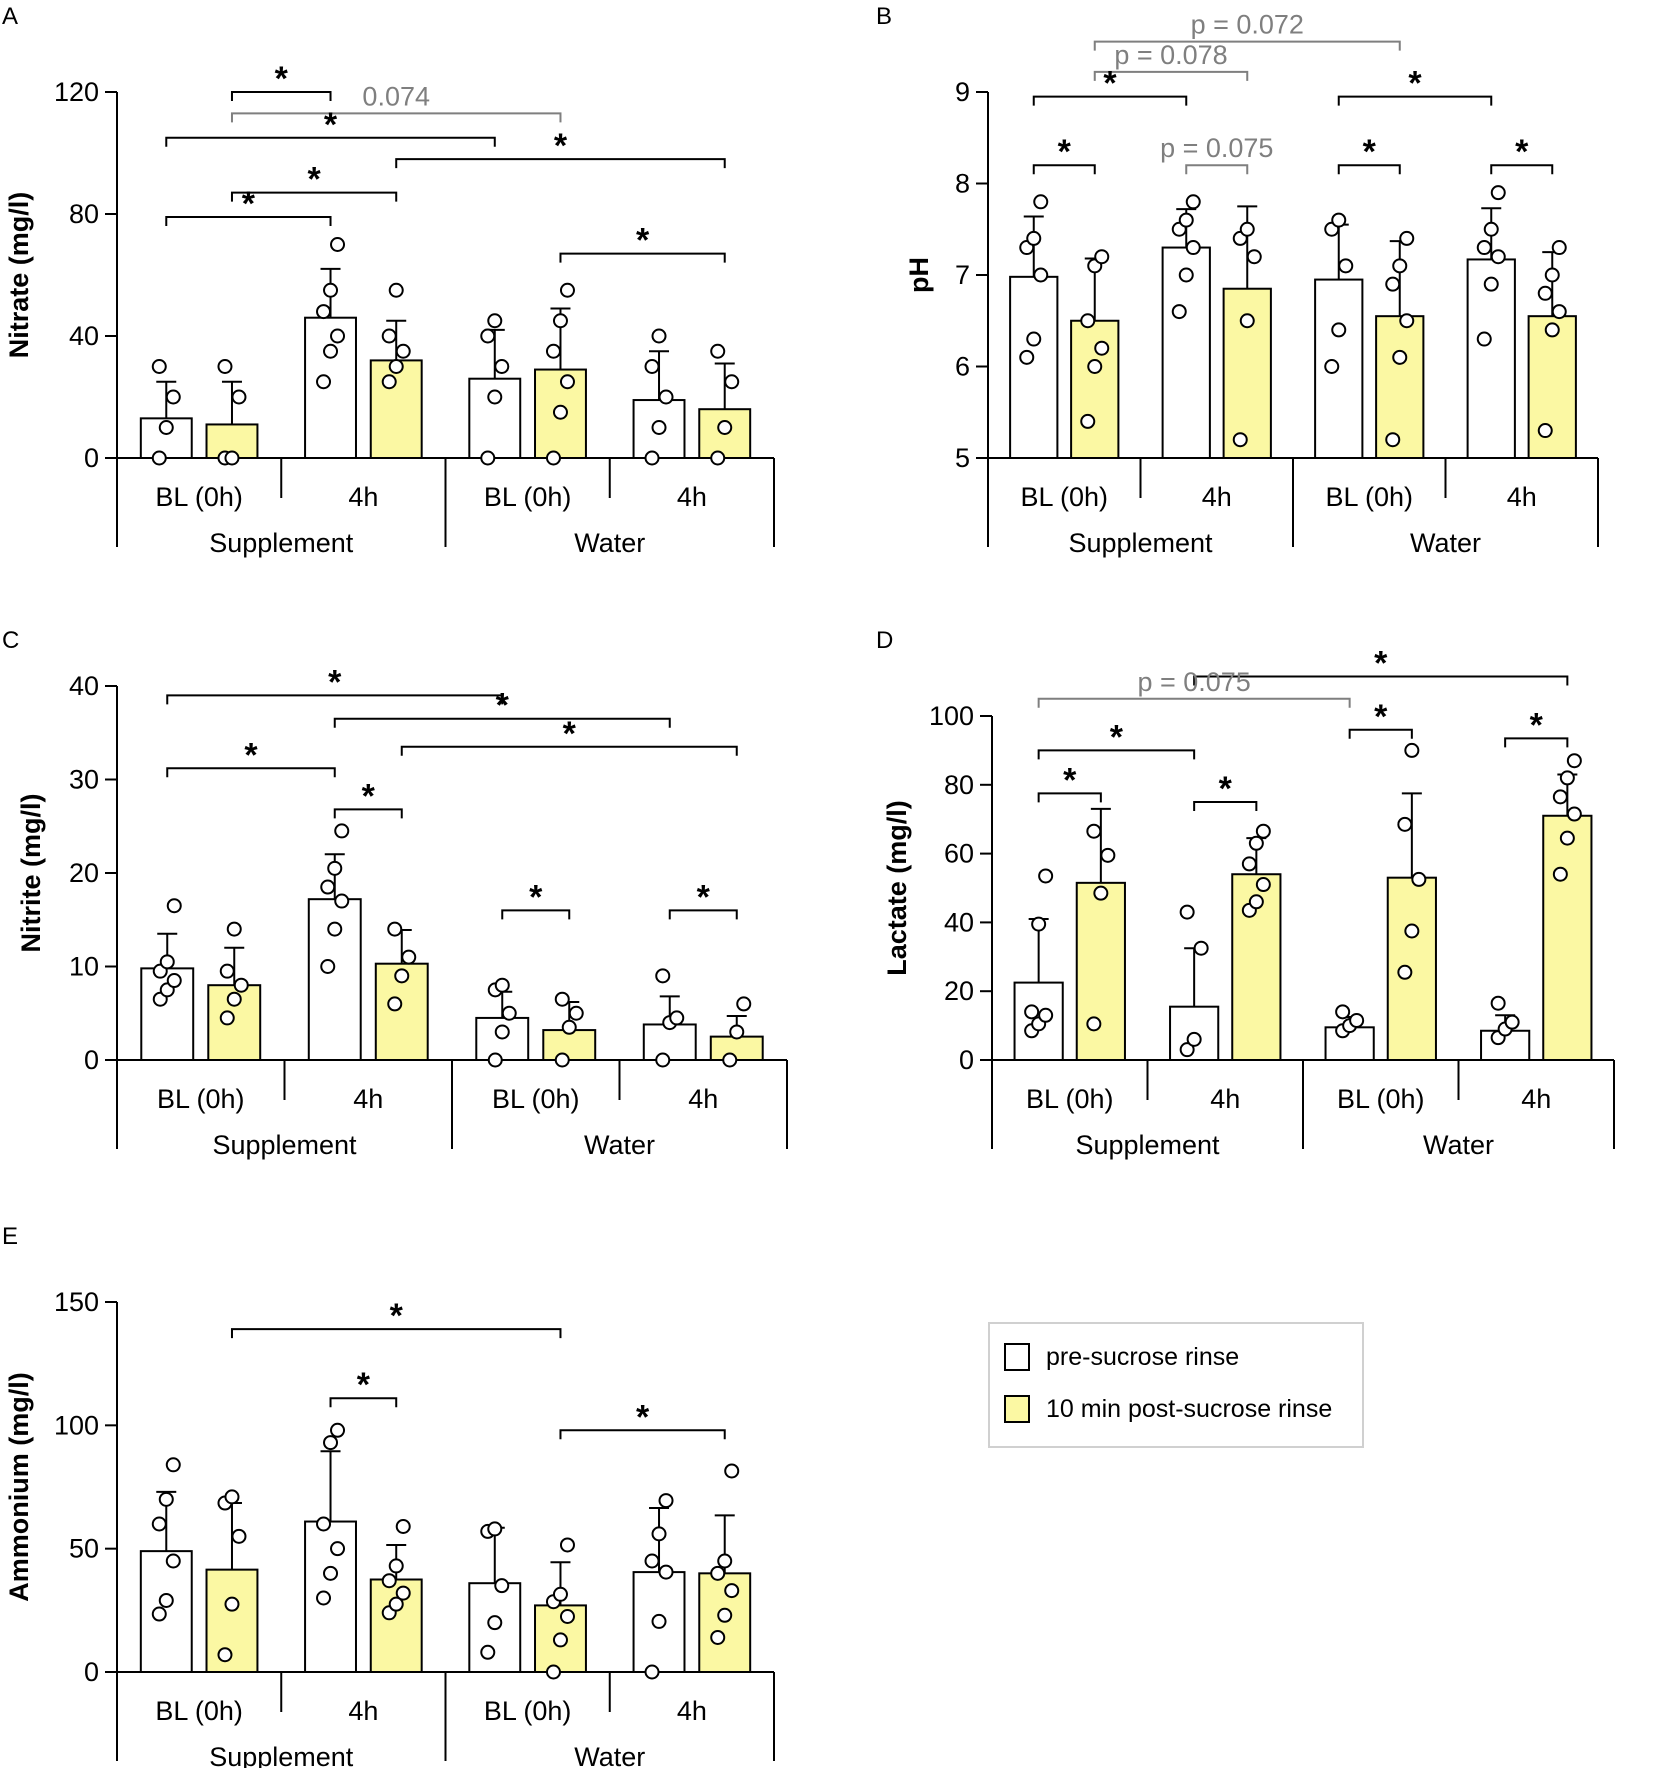  Describe the element at coordinates (91, 458) in the screenshot. I see `y-tick-label: 0` at that location.